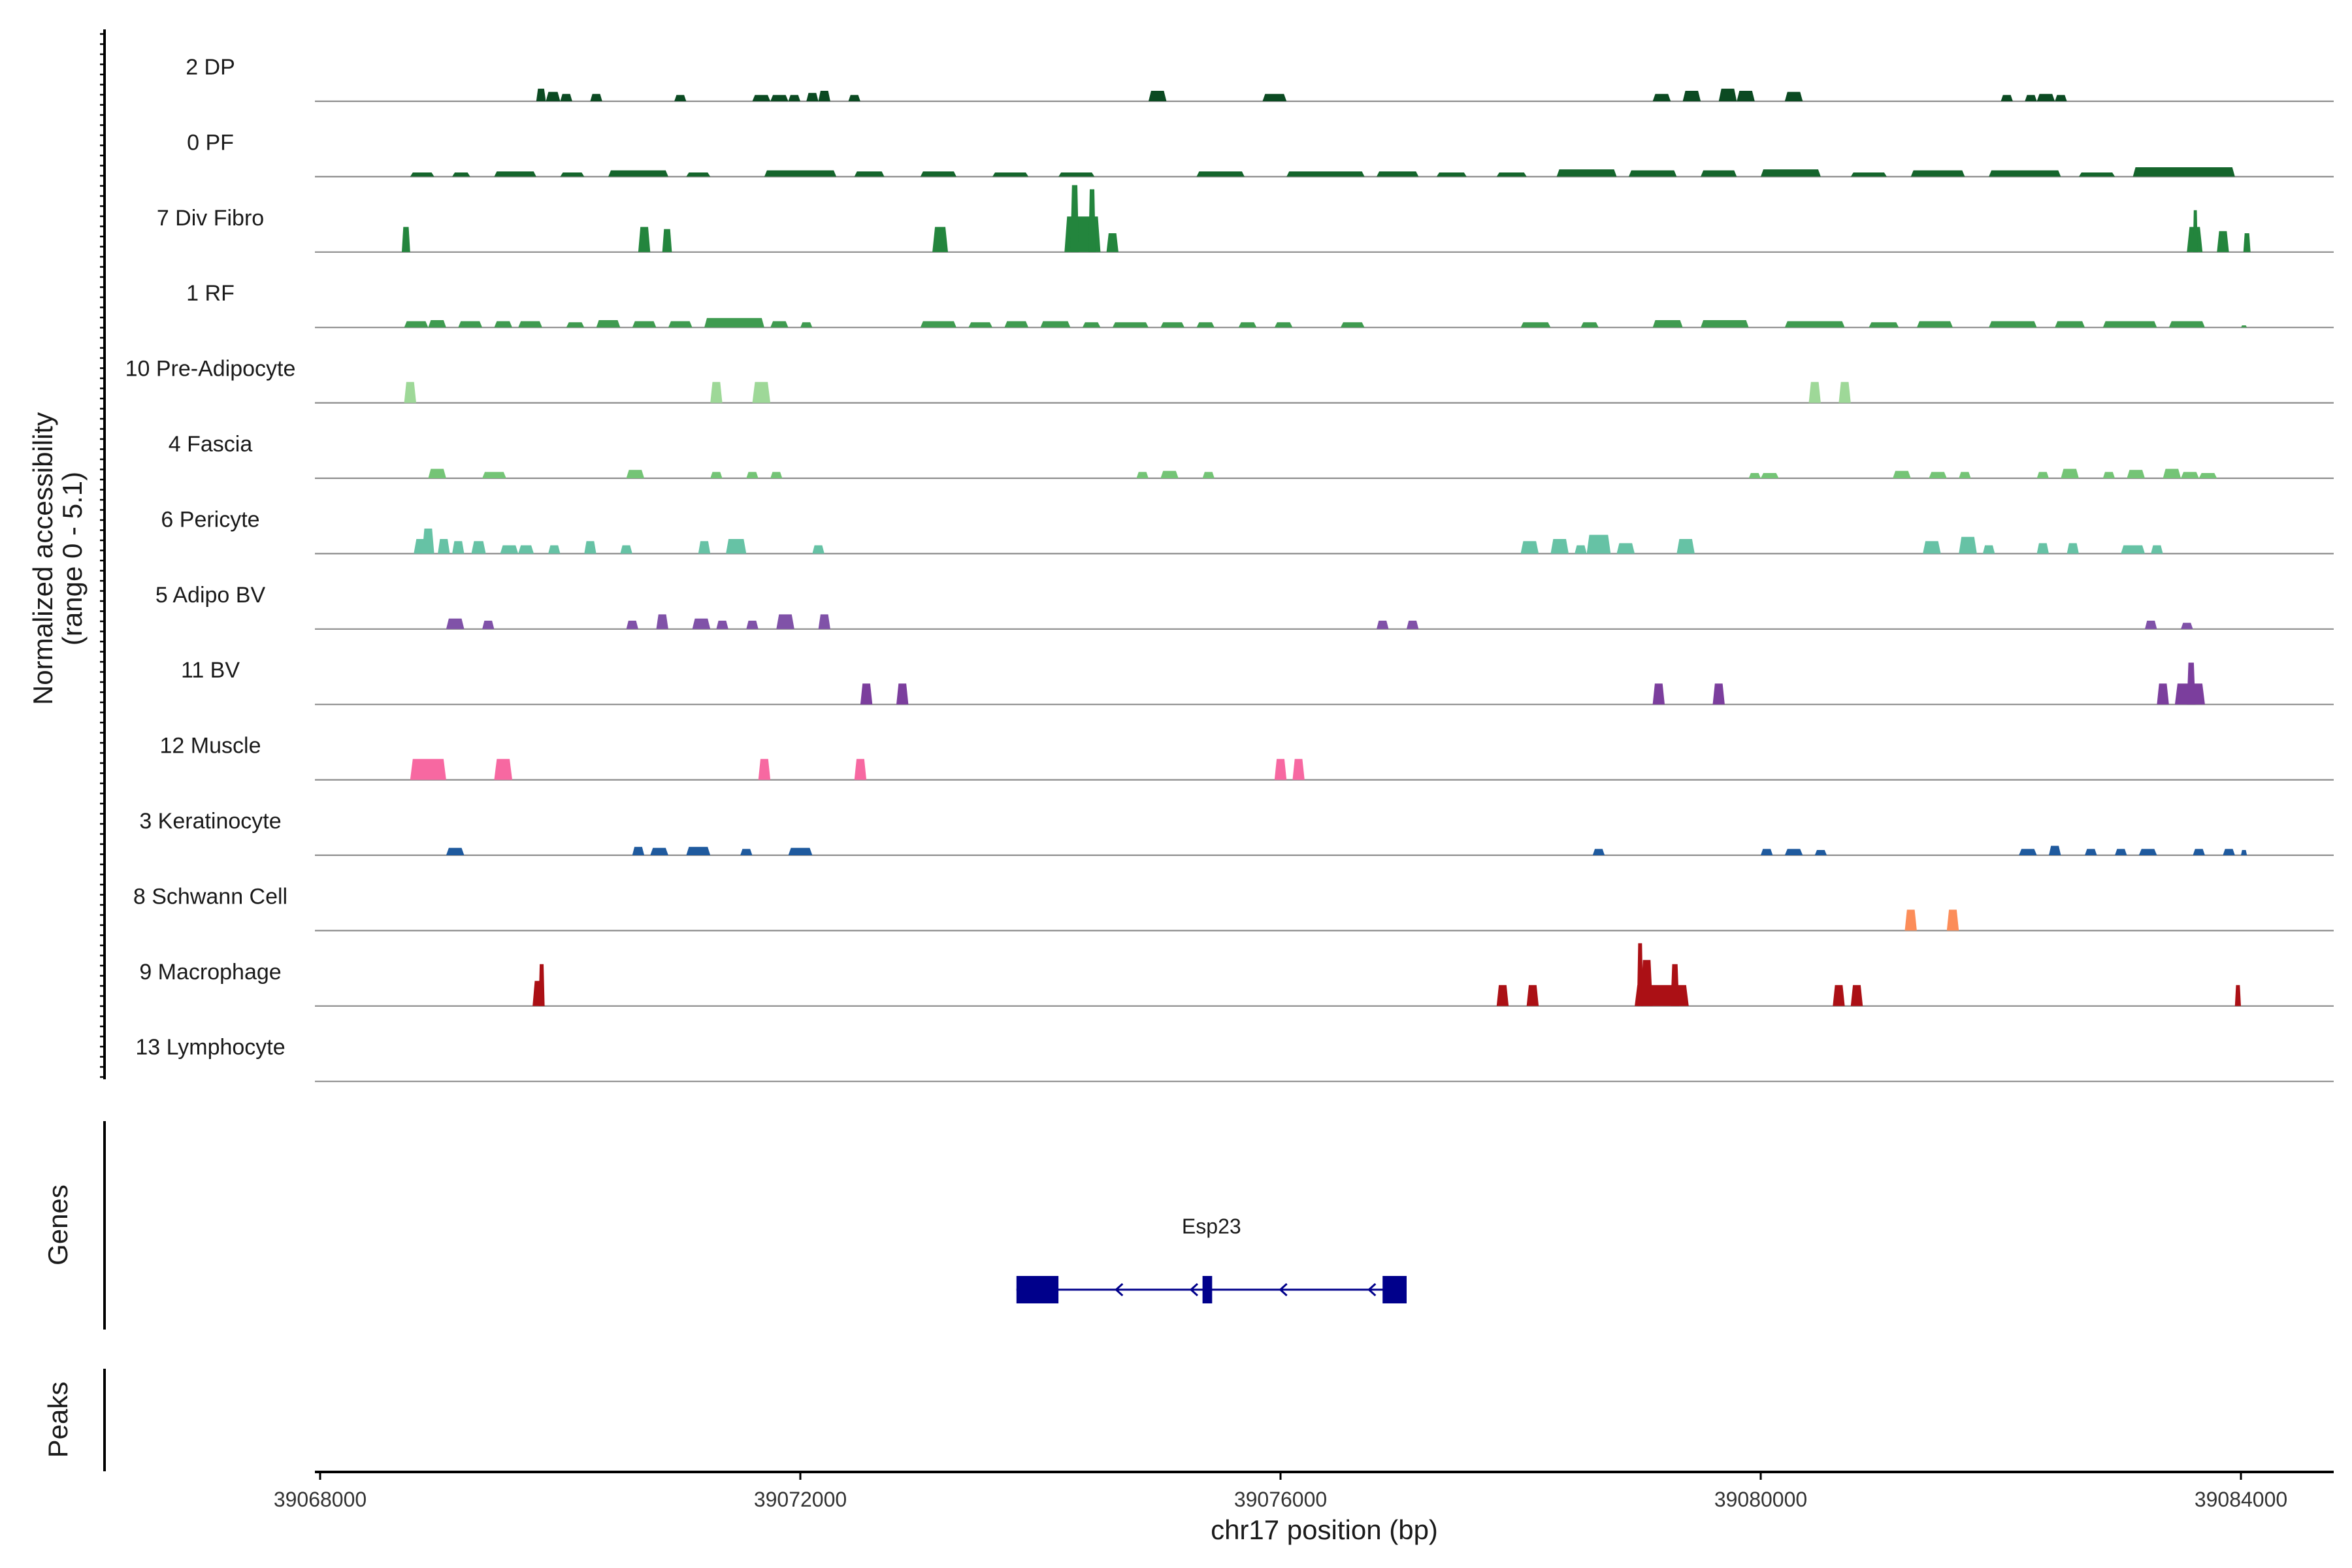  What do you see at coordinates (210, 595) in the screenshot?
I see `track-label: 5 Adipo BV` at bounding box center [210, 595].